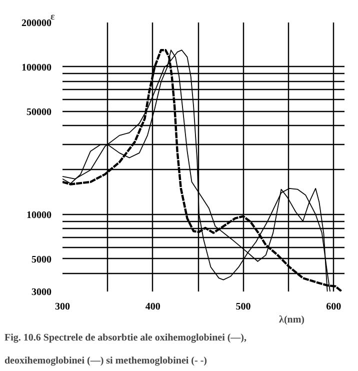 This screenshot has height=371, width=358. What do you see at coordinates (243, 307) in the screenshot?
I see `x-tick-label: 500` at bounding box center [243, 307].